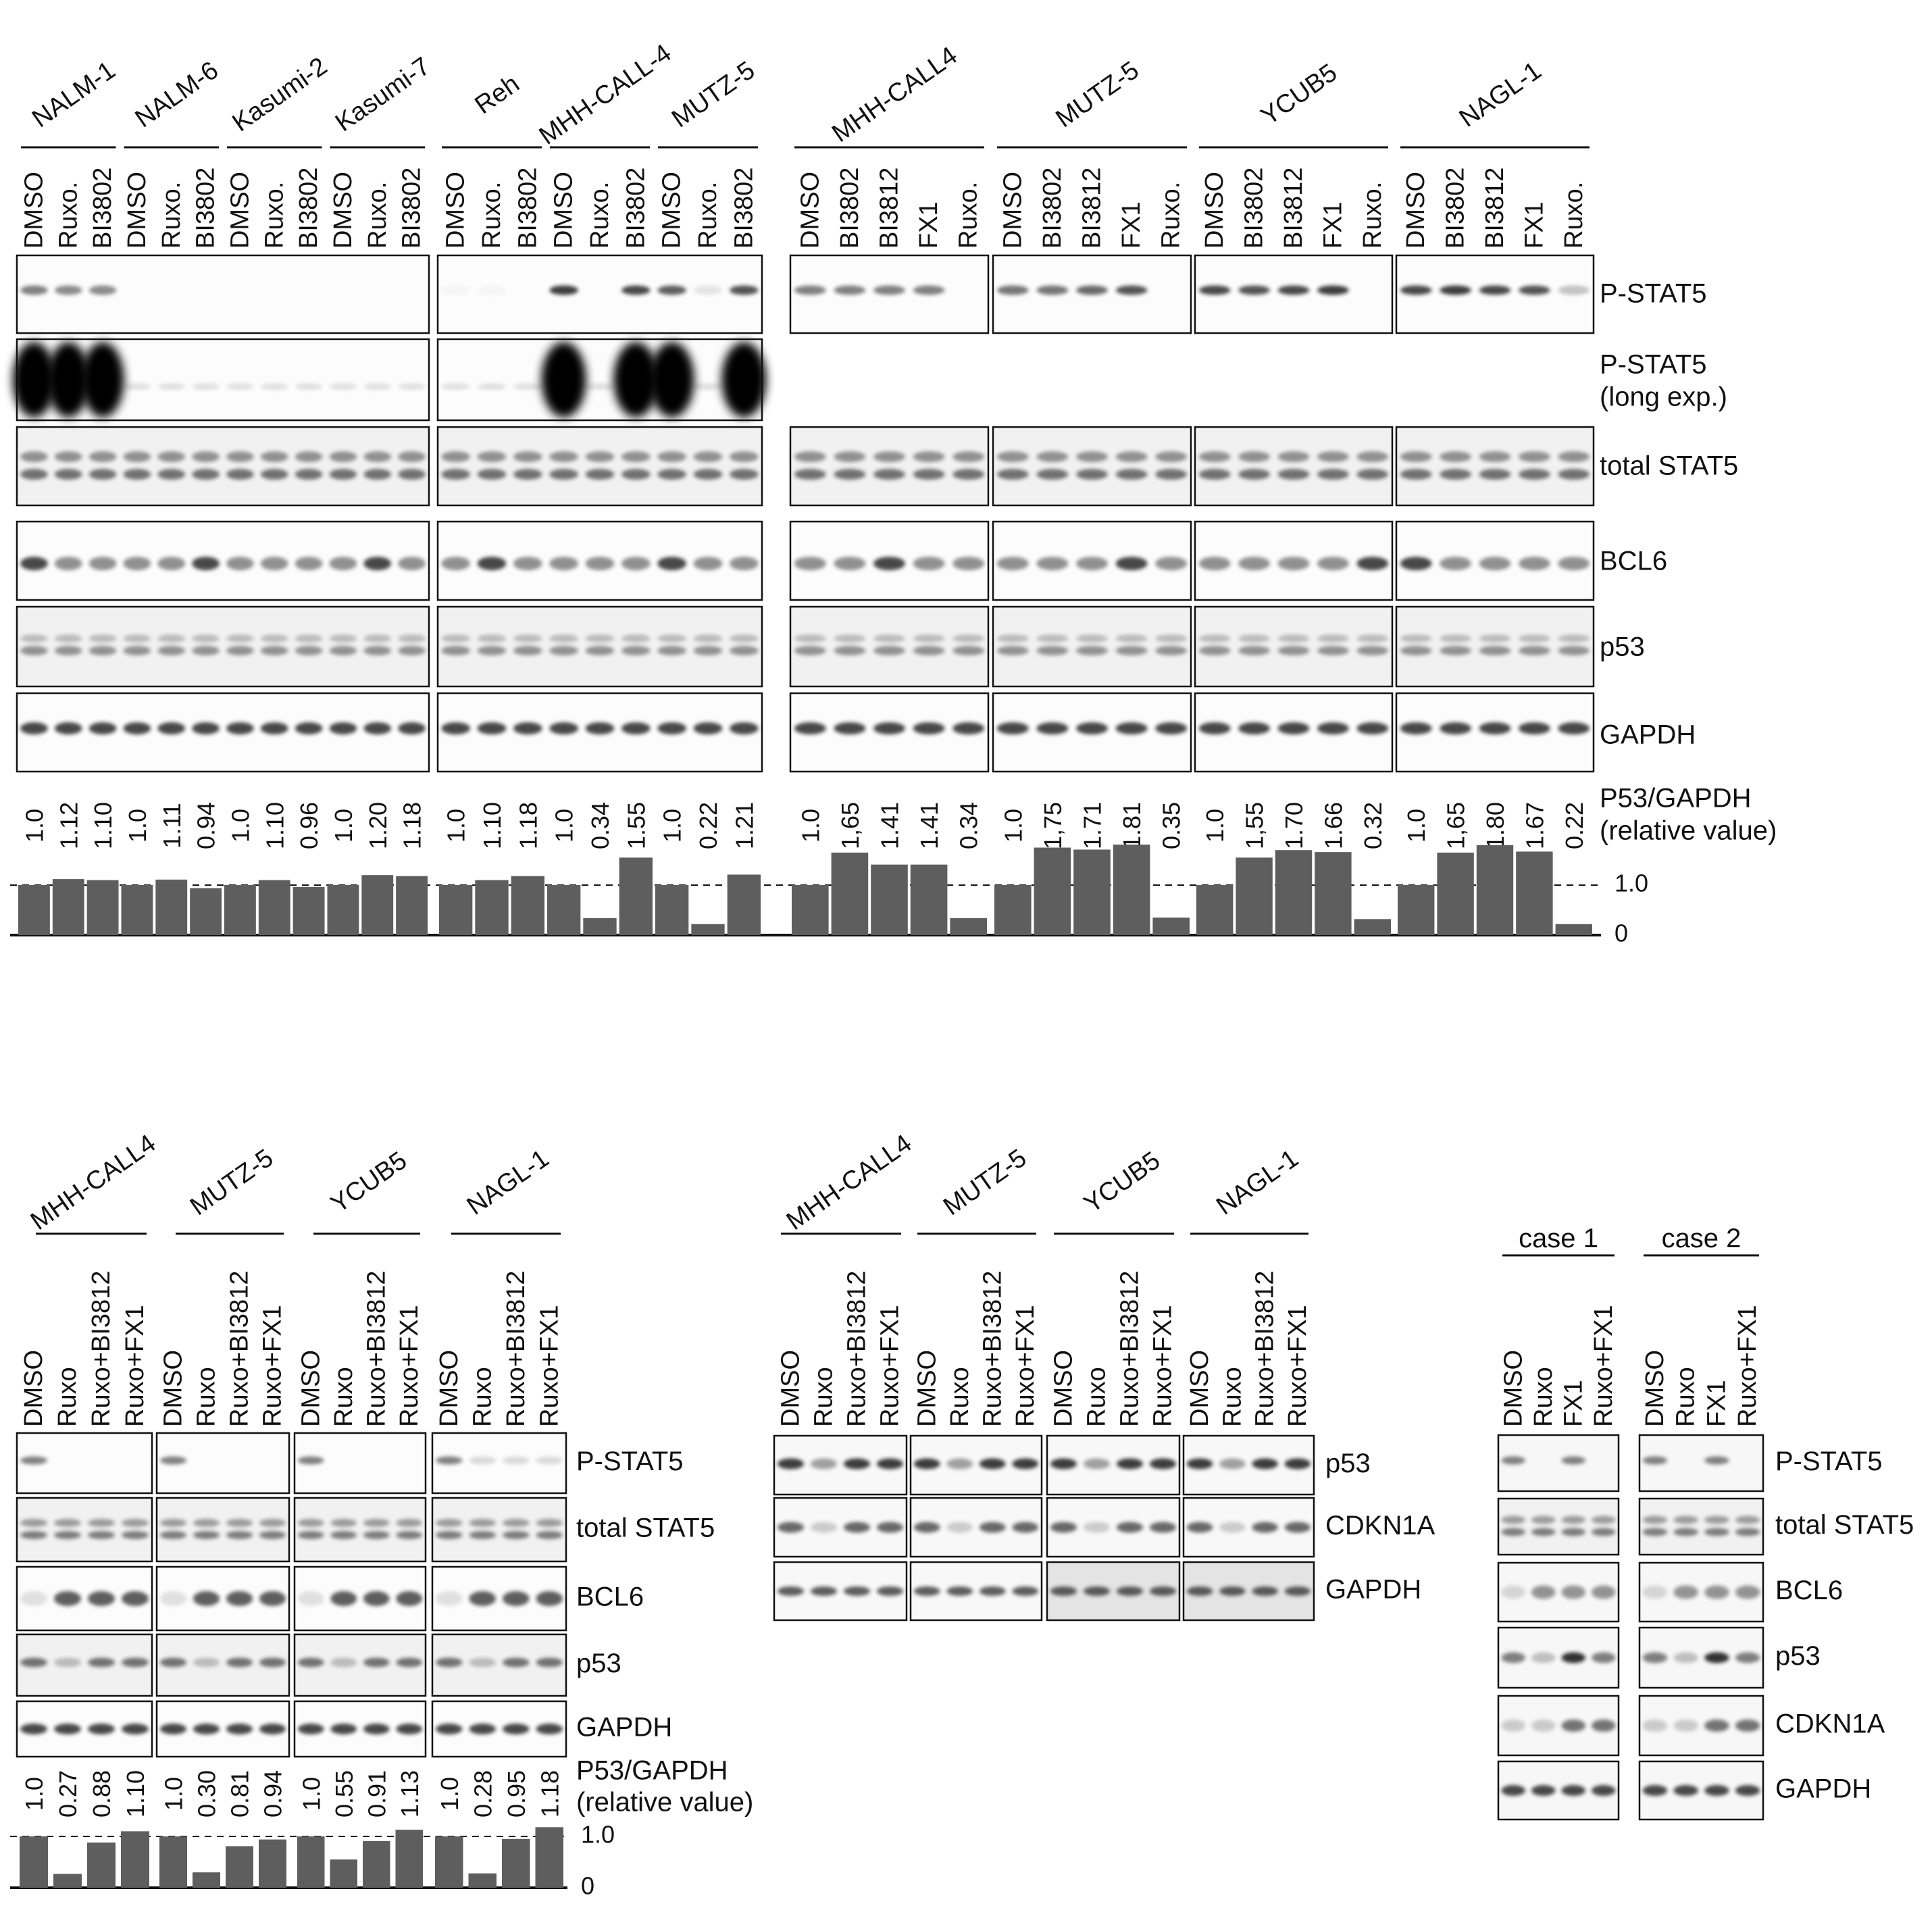  Describe the element at coordinates (857, 1349) in the screenshot. I see `lane-label: Ruxo+BI3812` at that location.